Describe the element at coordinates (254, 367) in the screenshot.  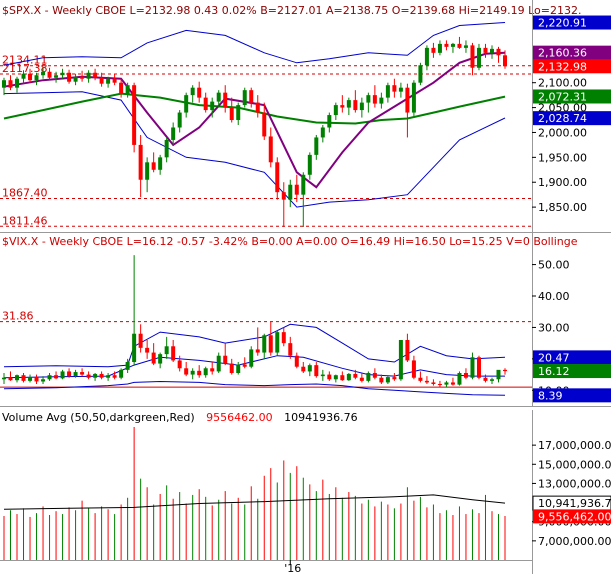
I see `bollinger-middle-line` at that location.